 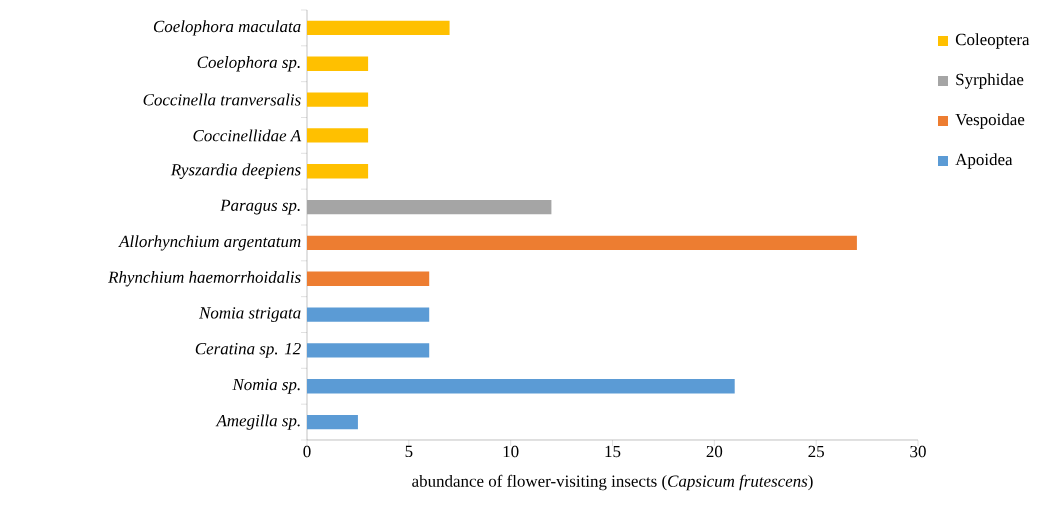 What do you see at coordinates (990, 81) in the screenshot?
I see `legend-label: Syrphidae` at bounding box center [990, 81].